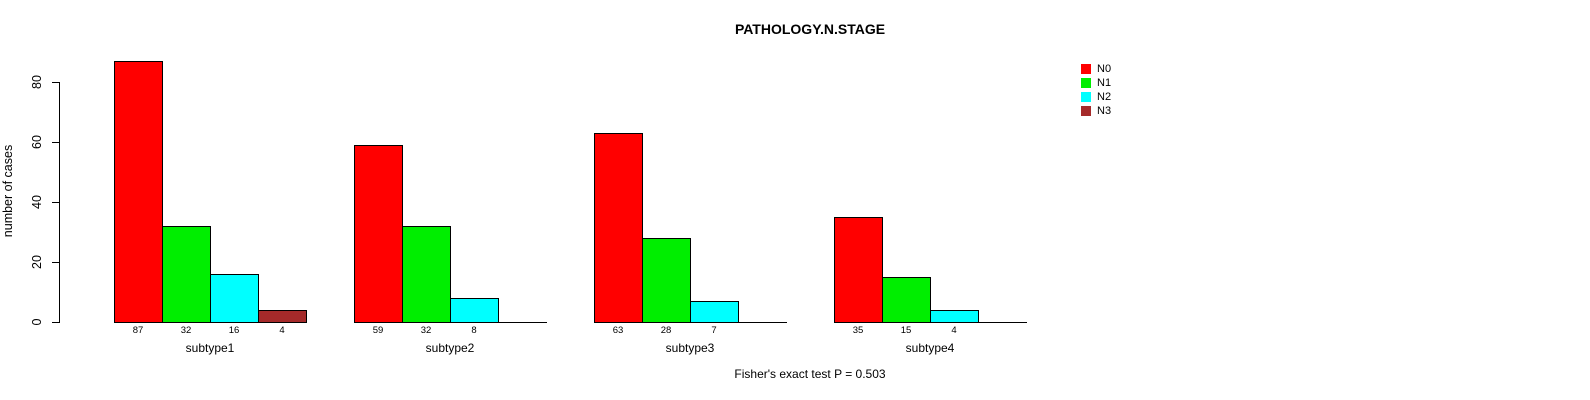 The height and width of the screenshot is (400, 1590). Describe the element at coordinates (378, 330) in the screenshot. I see `bar-value-label: 59` at that location.